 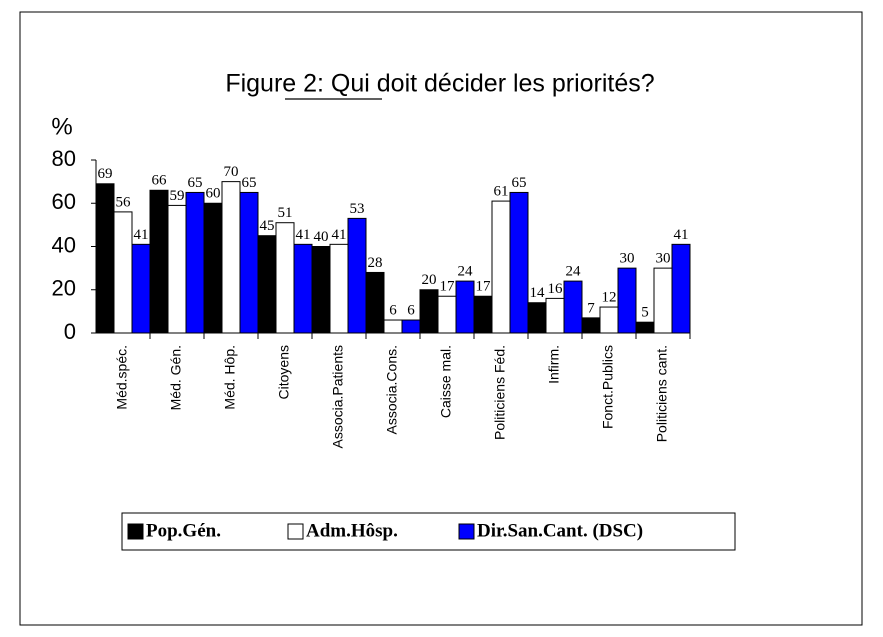 I want to click on legend-label: Adm.Hôsp., so click(x=352, y=530).